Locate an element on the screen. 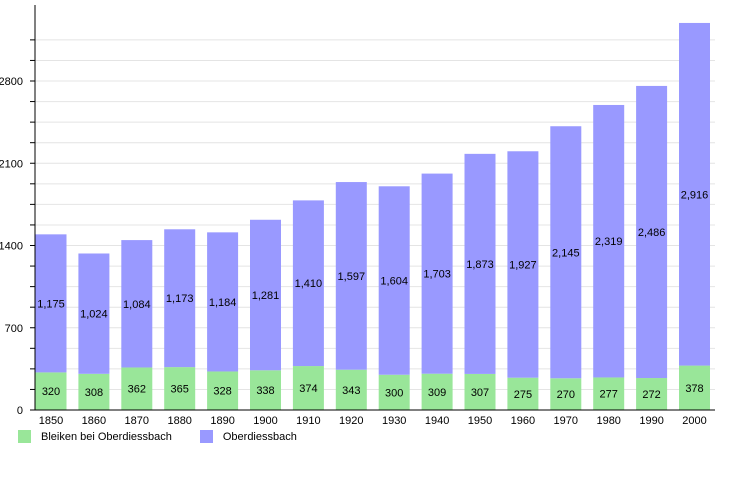 The width and height of the screenshot is (745, 500). data-label: 277 is located at coordinates (609, 395).